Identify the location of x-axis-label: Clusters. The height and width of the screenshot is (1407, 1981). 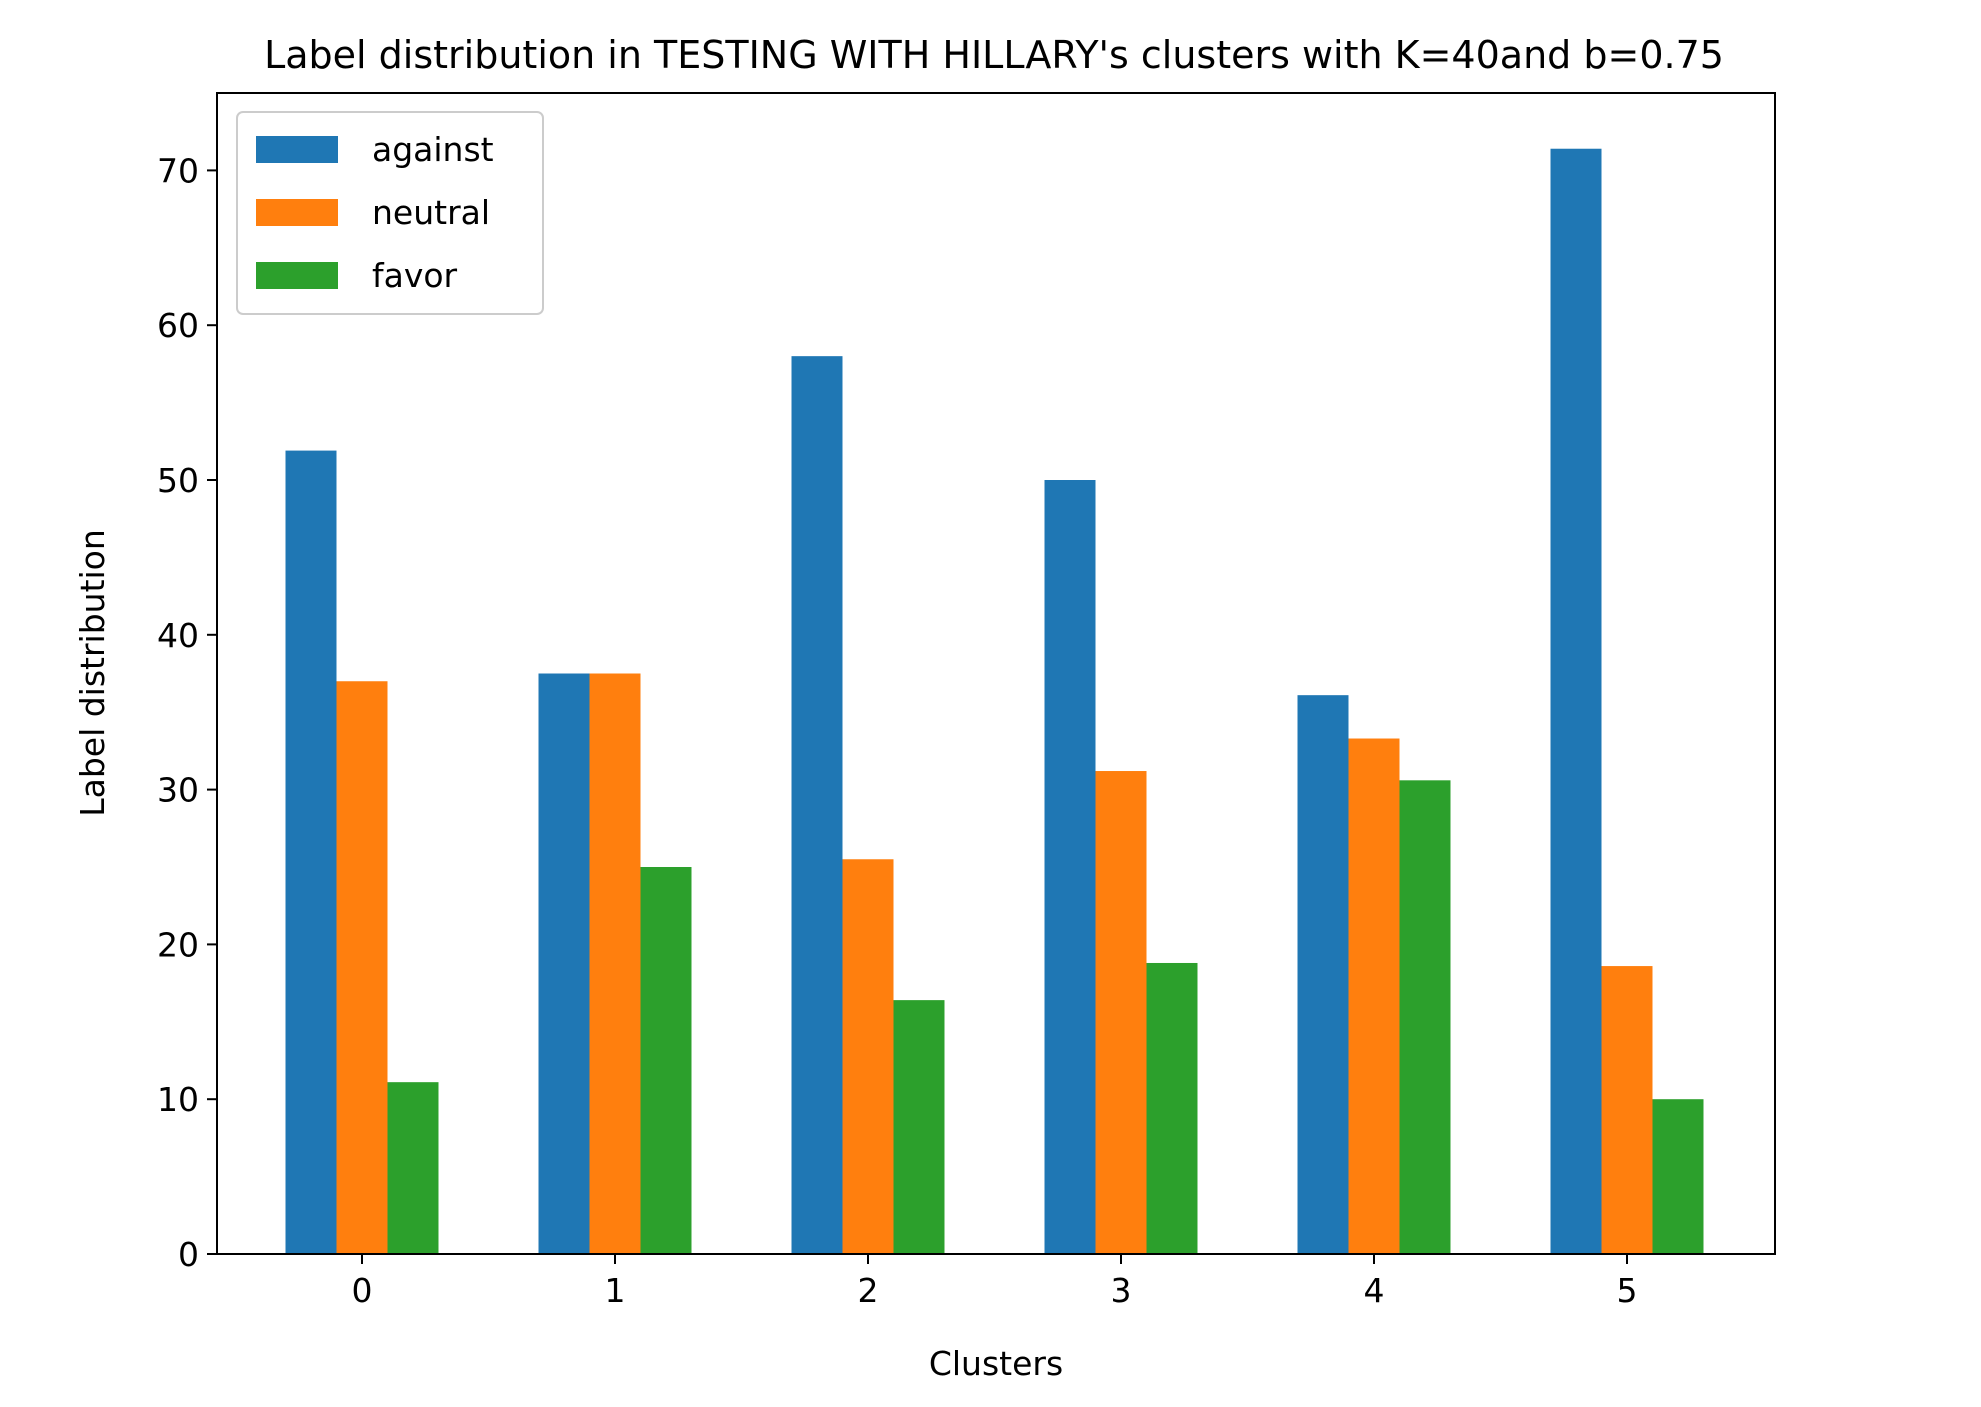
(996, 1363).